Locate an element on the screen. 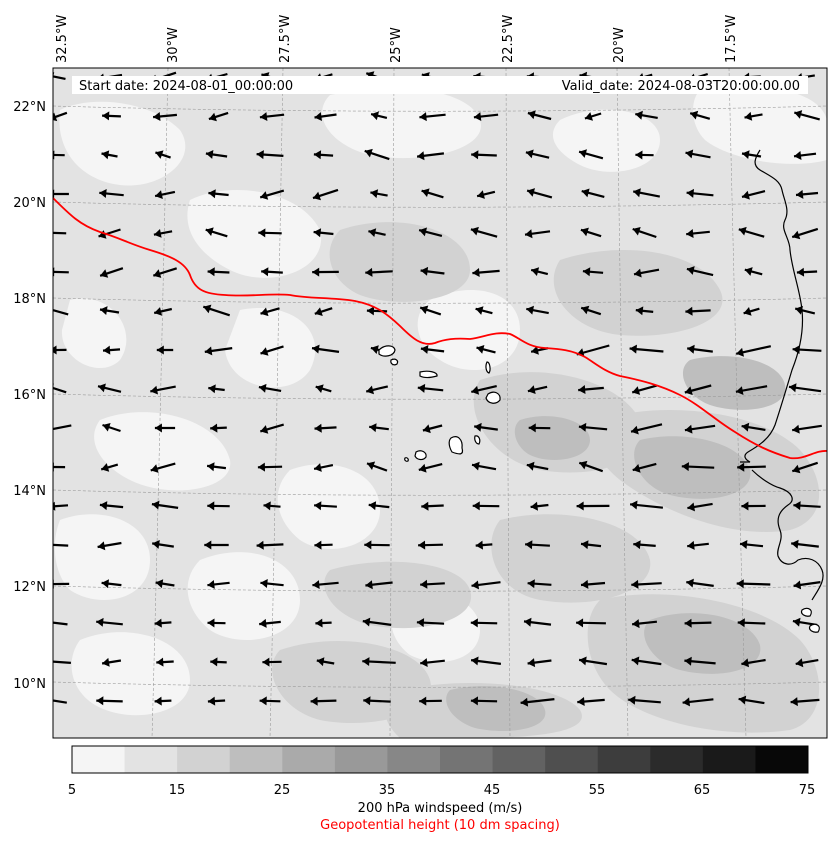  island-brava is located at coordinates (406, 459).